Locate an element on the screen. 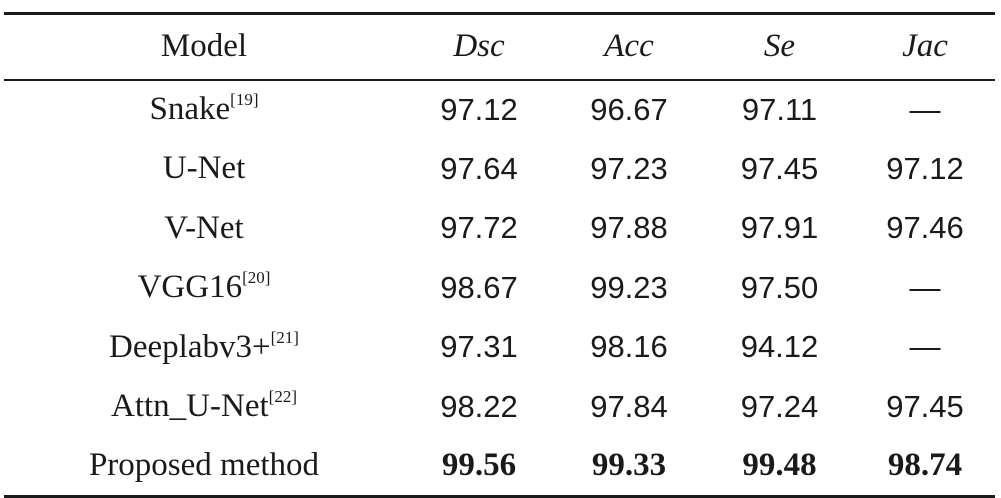 The width and height of the screenshot is (1001, 498). jac-cell: 97.45 is located at coordinates (925, 406).